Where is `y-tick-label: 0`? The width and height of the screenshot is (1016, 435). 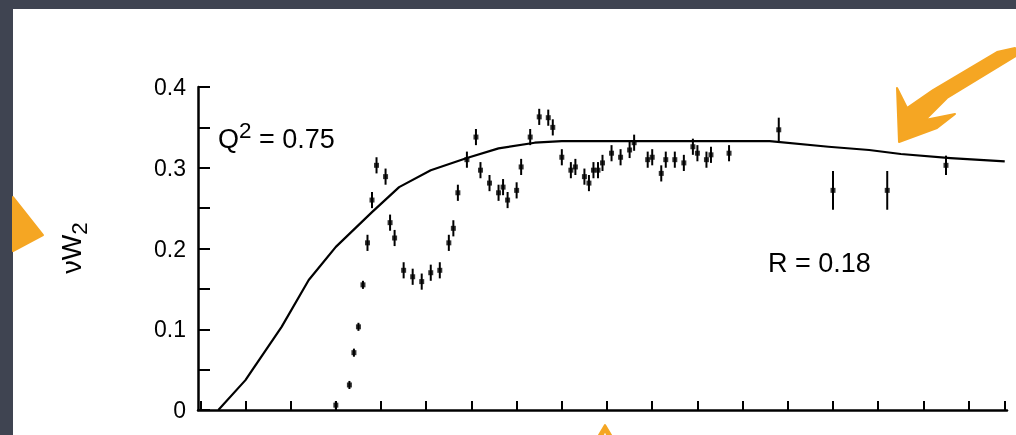 y-tick-label: 0 is located at coordinates (179, 410).